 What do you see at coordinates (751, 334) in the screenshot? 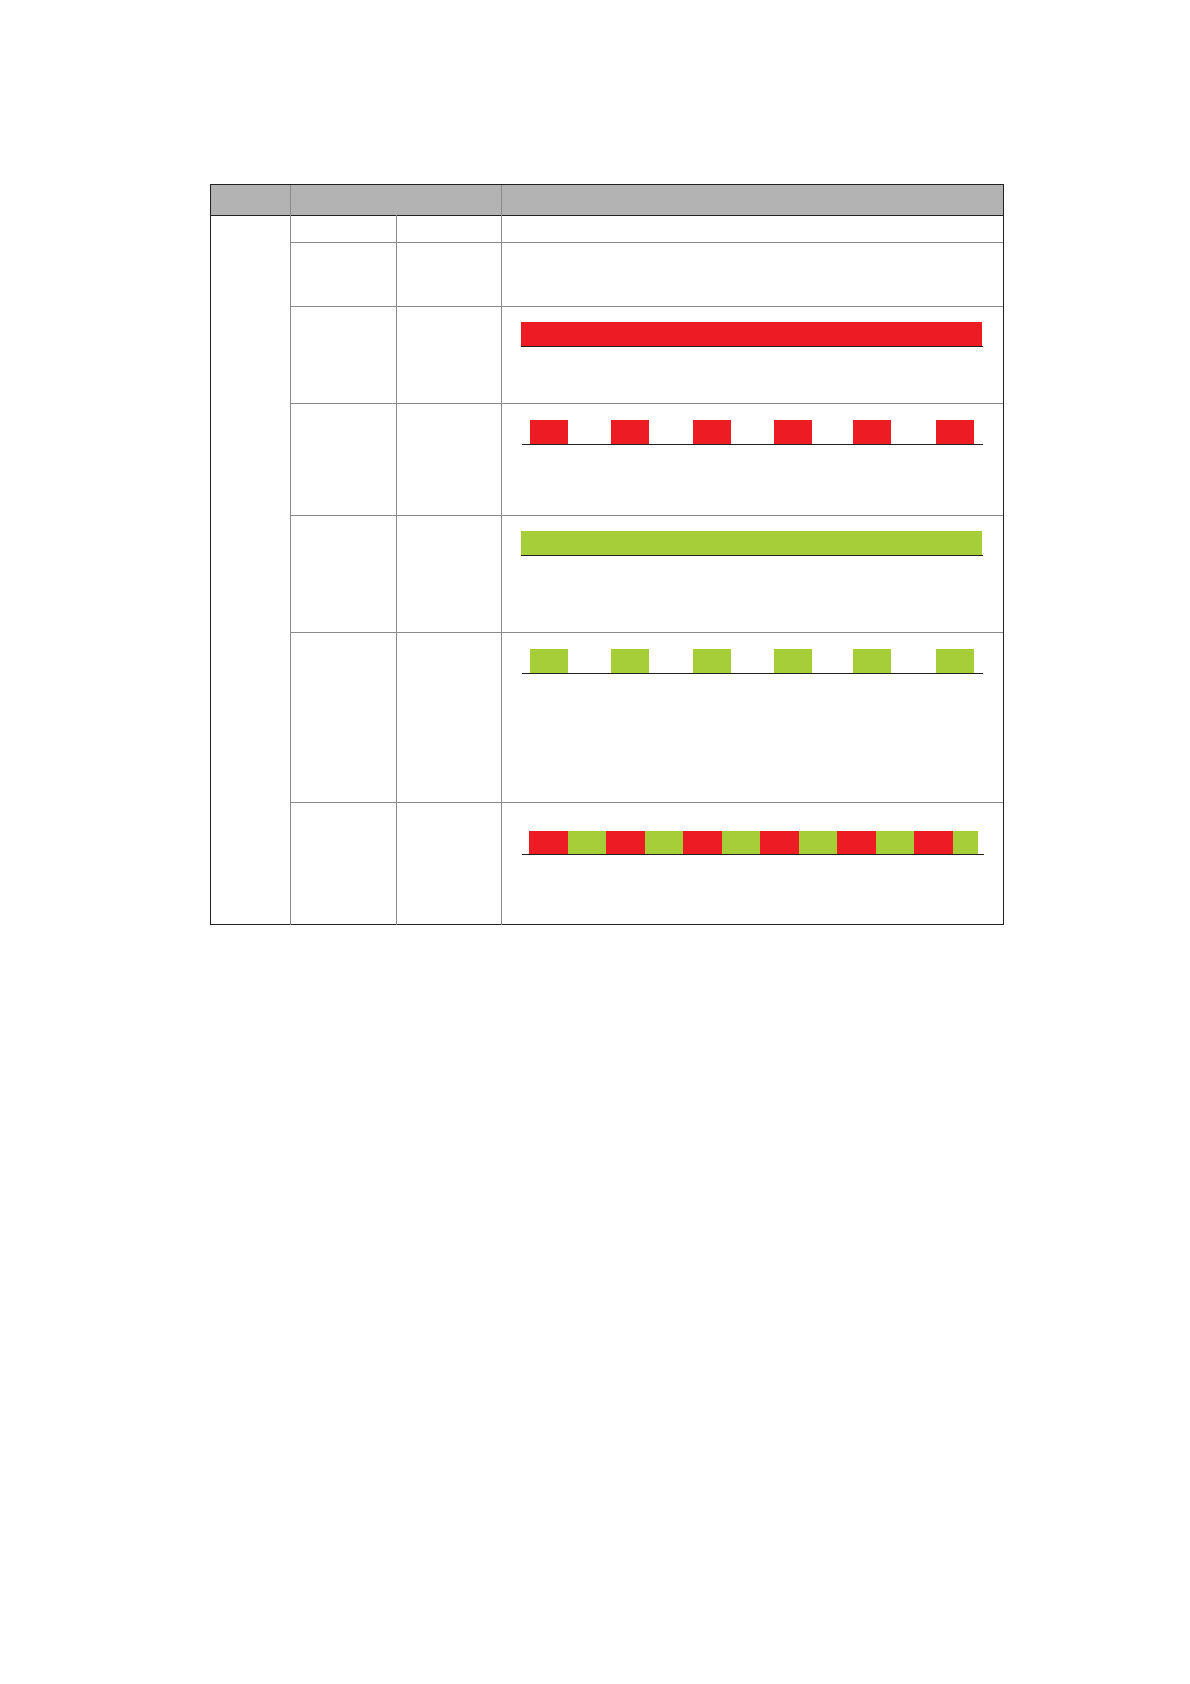
I see `signal-solid-red` at bounding box center [751, 334].